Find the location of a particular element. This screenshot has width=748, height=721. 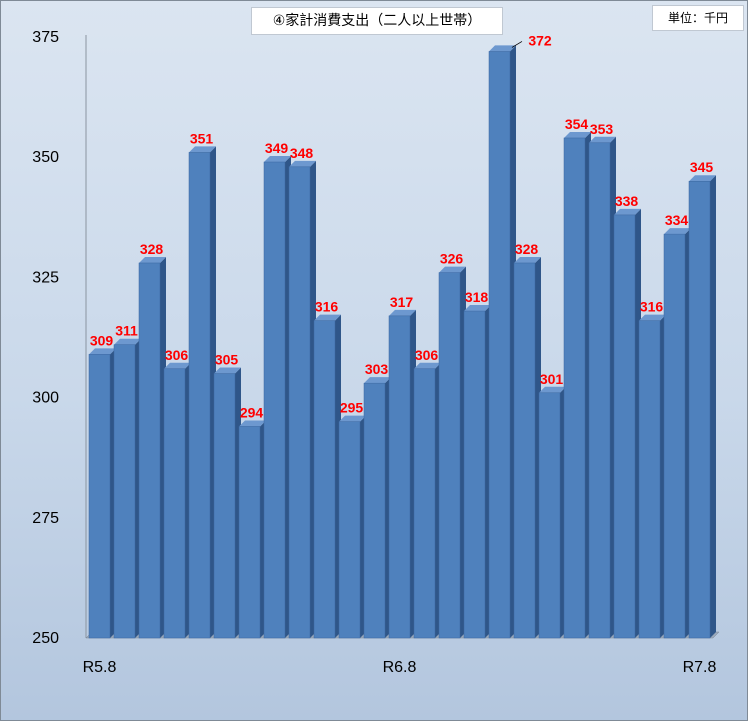

data-label-2: 328 is located at coordinates (152, 249).